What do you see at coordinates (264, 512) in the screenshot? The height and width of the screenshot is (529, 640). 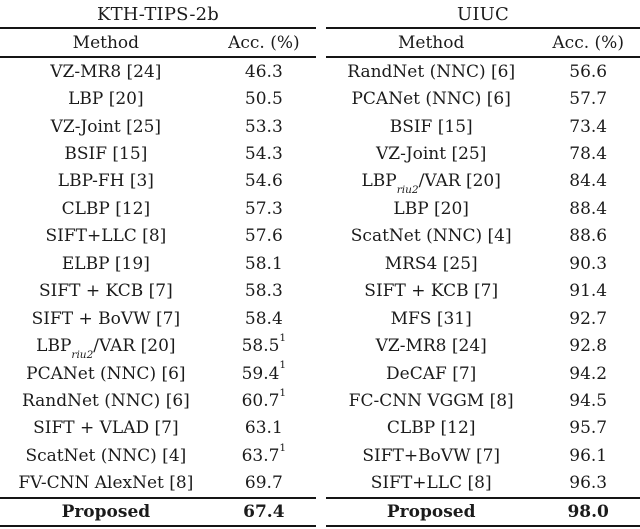 I see `accuracy-cell: 67.4` at bounding box center [264, 512].